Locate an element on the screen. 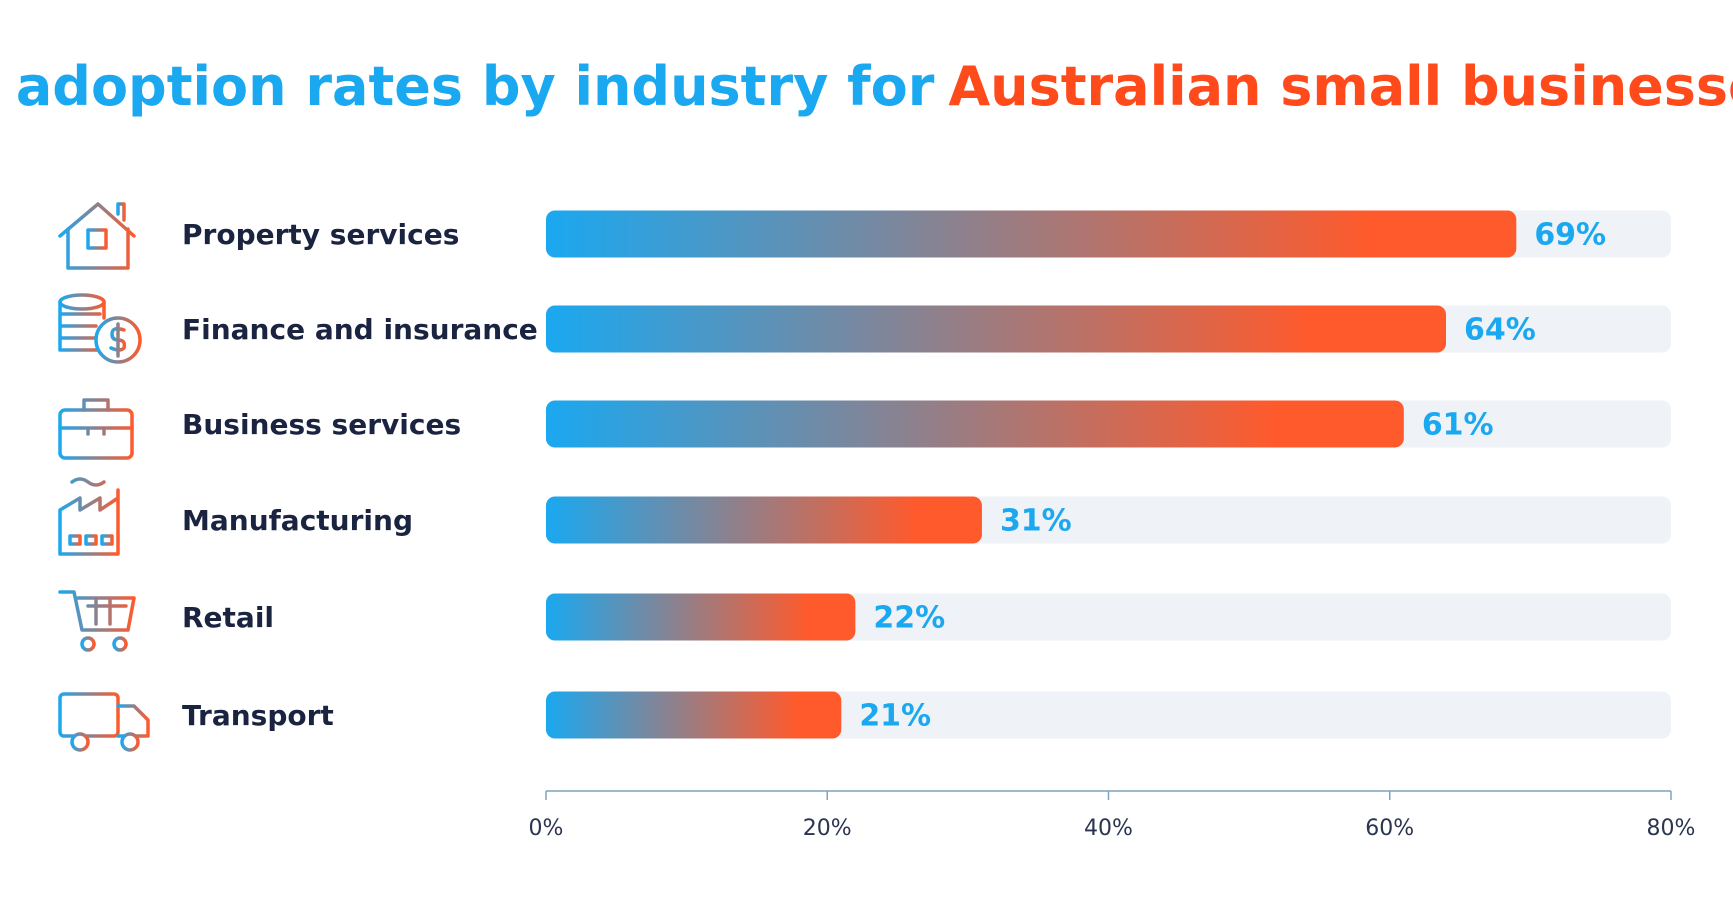  cart-icon is located at coordinates (97, 621).